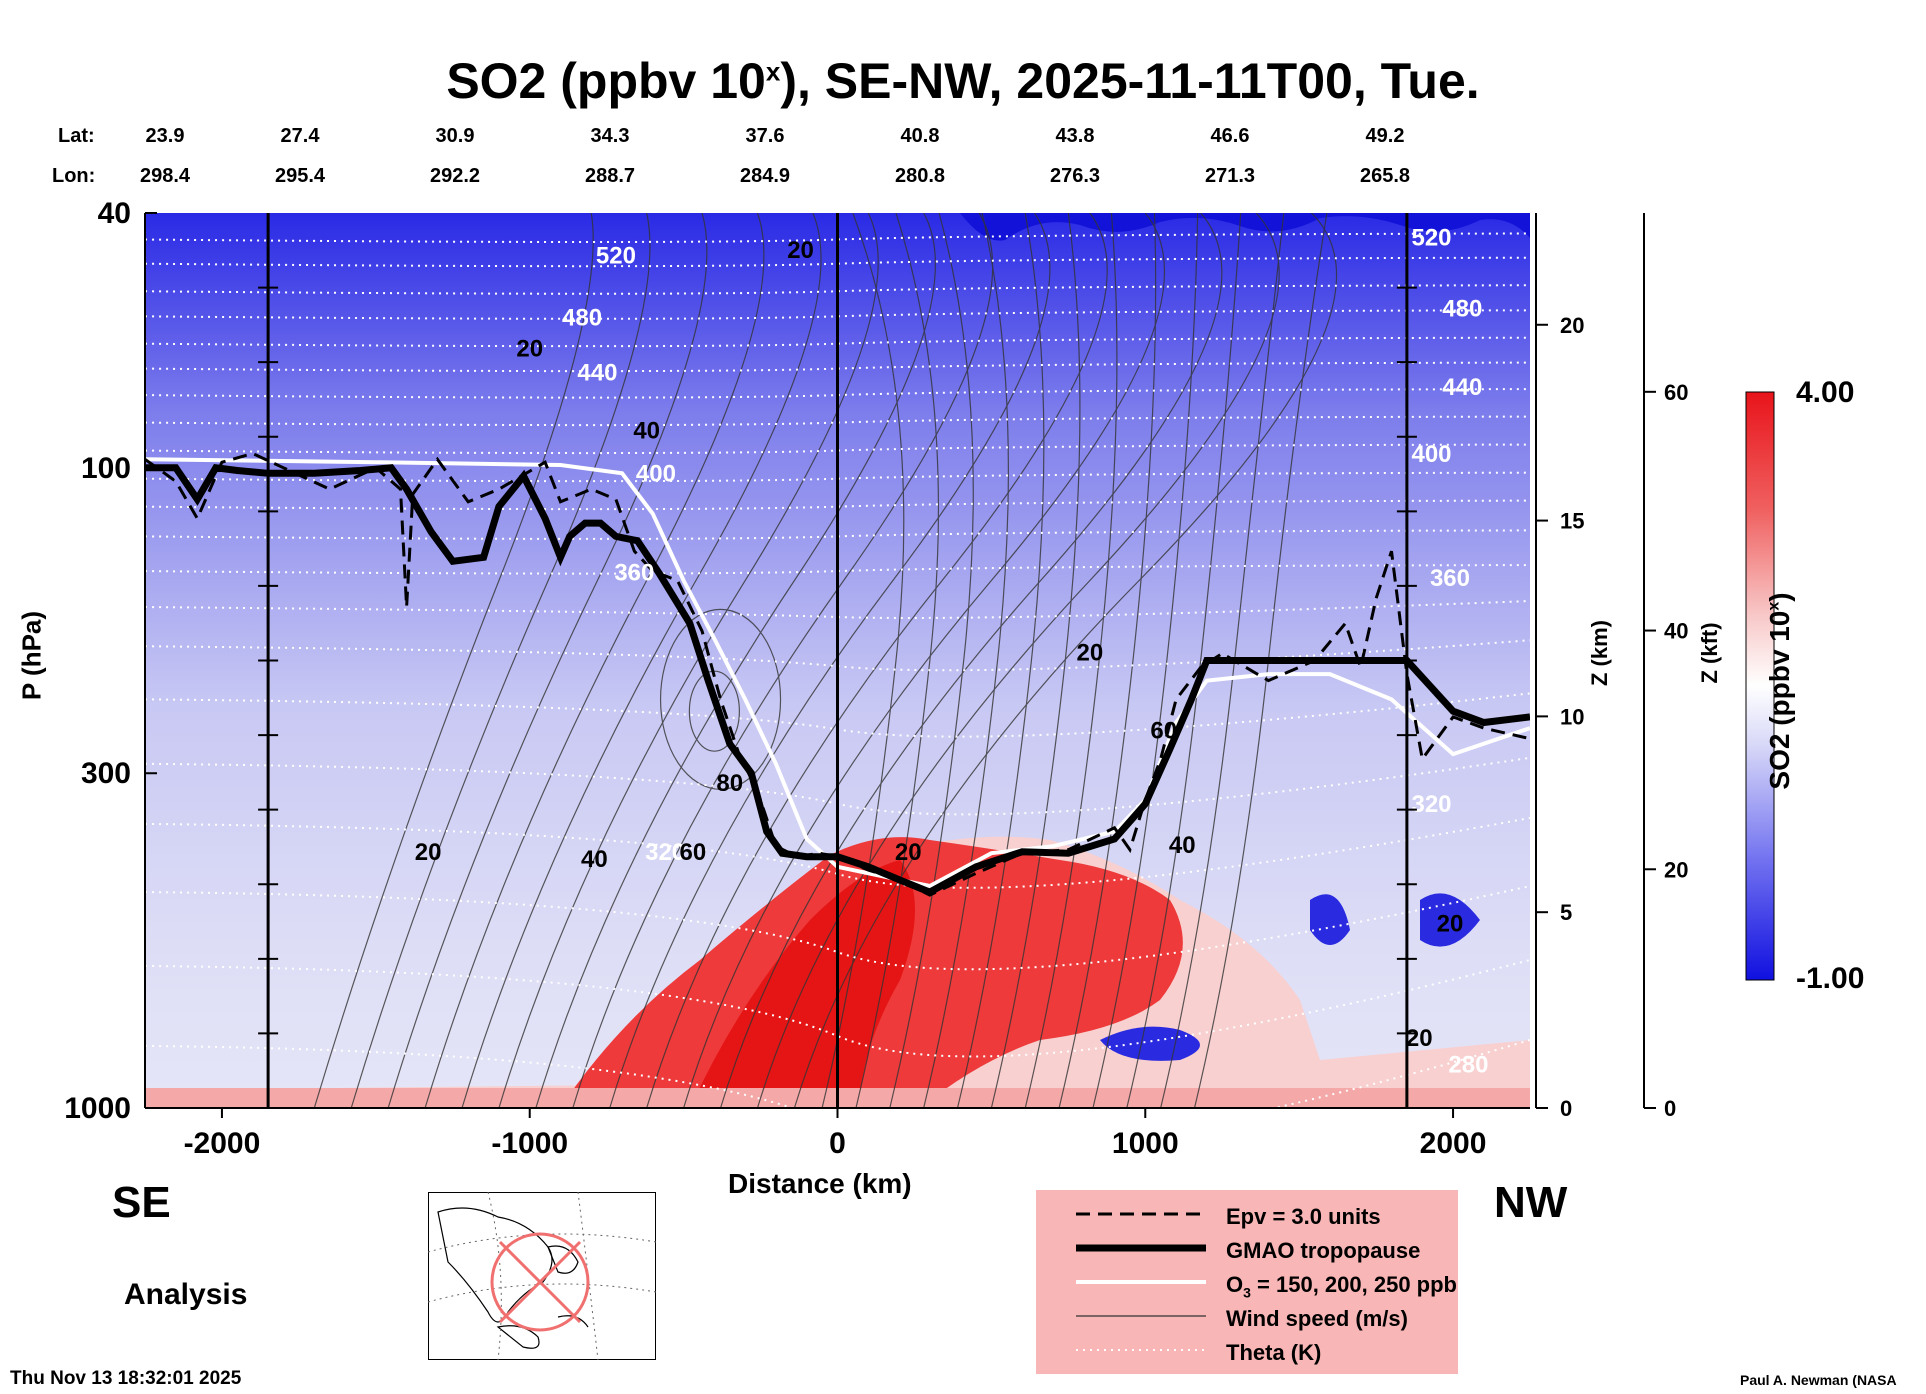  I want to click on lon-value: 280.8, so click(920, 176).